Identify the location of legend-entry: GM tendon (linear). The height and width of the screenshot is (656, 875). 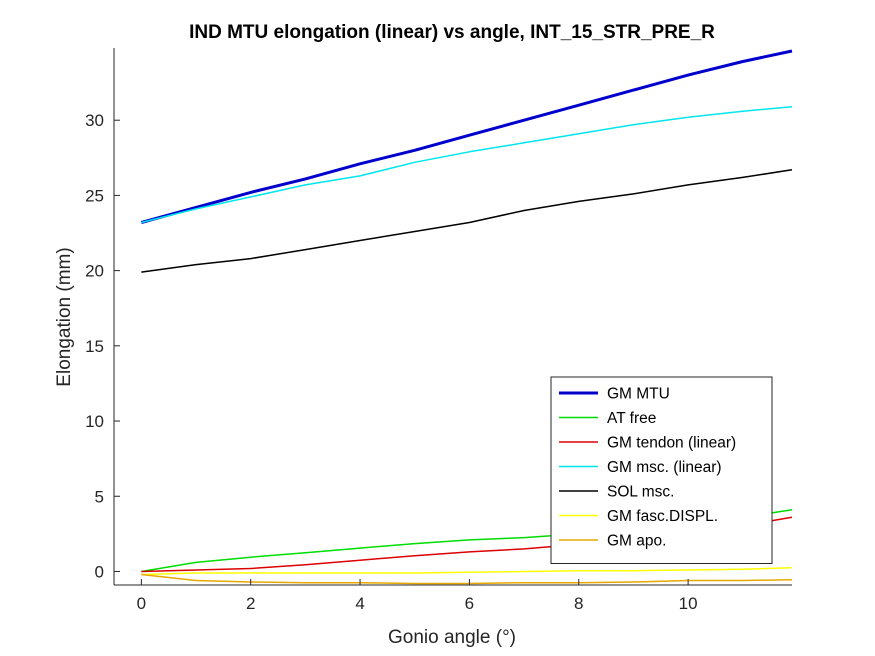
(671, 443).